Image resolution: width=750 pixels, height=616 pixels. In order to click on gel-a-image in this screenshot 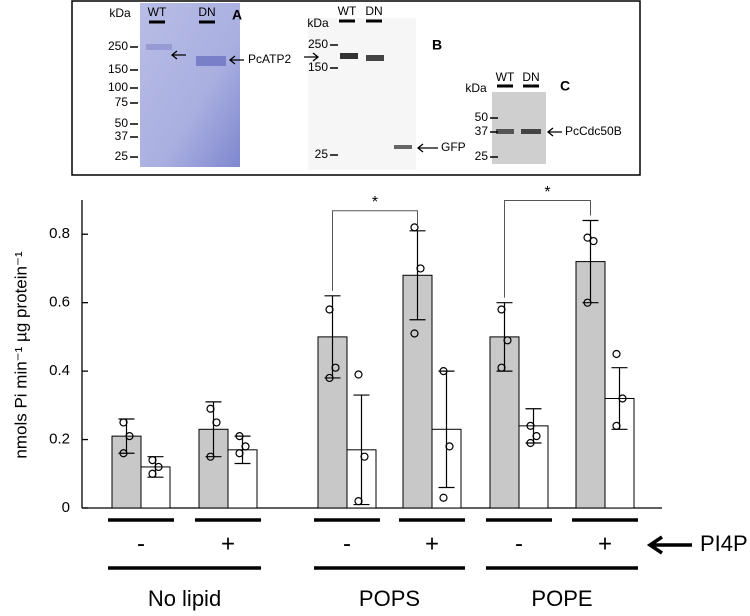, I will do `click(190, 85)`.